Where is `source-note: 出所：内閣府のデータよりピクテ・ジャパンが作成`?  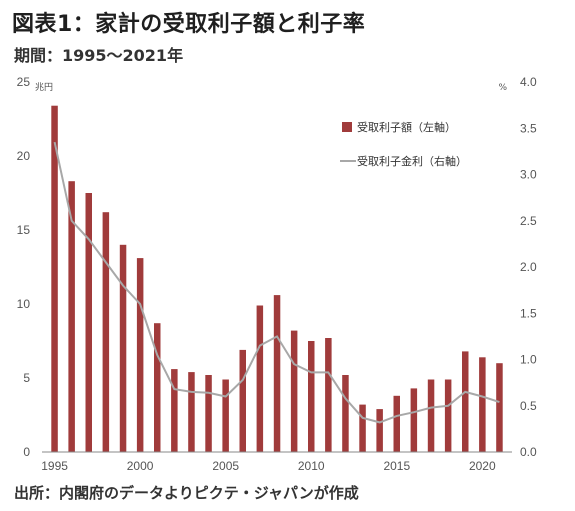
source-note: 出所：内閣府のデータよりピクテ・ジャパンが作成 is located at coordinates (186, 493).